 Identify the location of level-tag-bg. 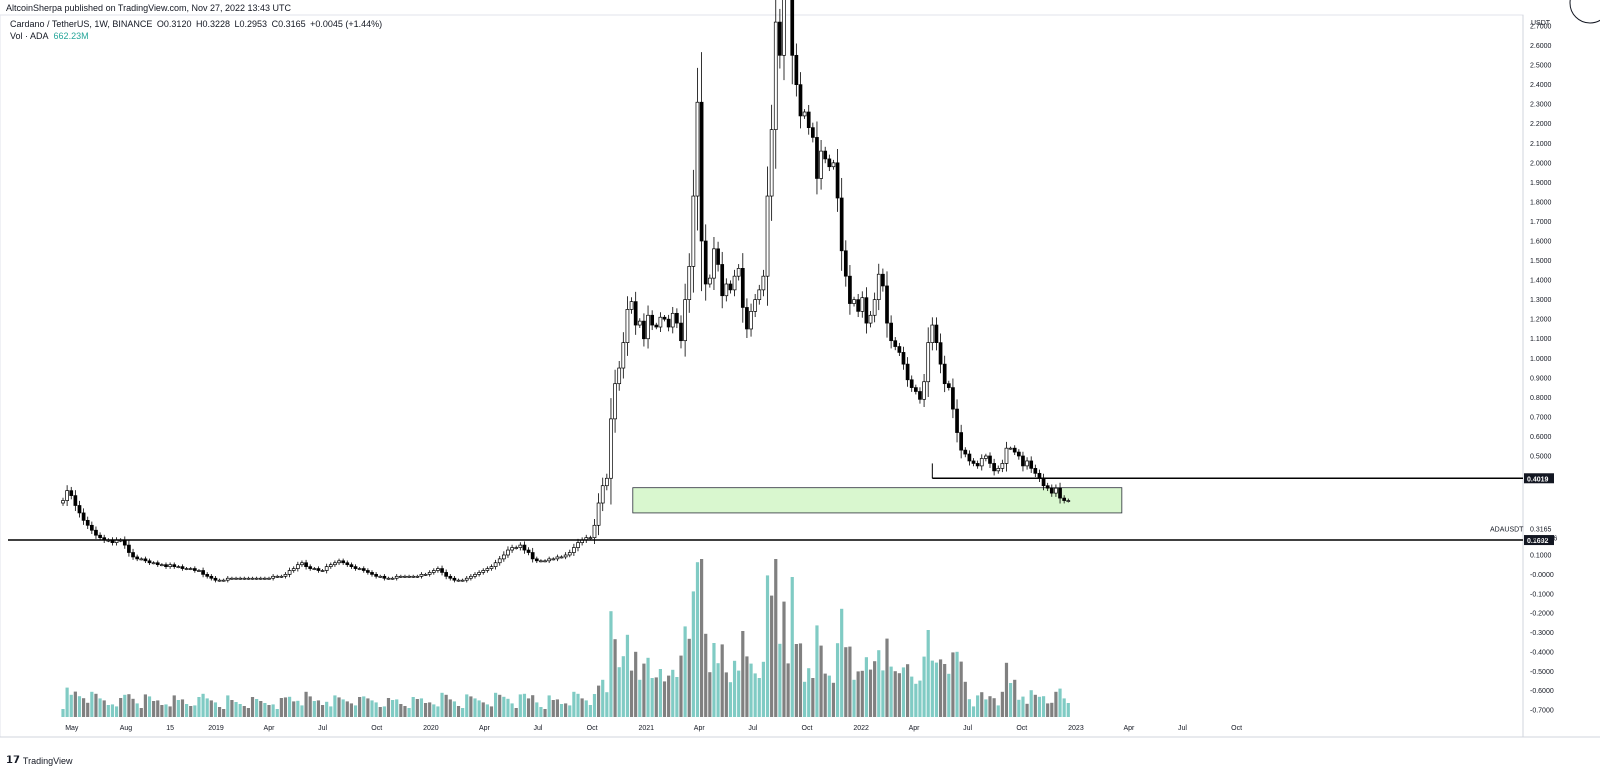
(1539, 540).